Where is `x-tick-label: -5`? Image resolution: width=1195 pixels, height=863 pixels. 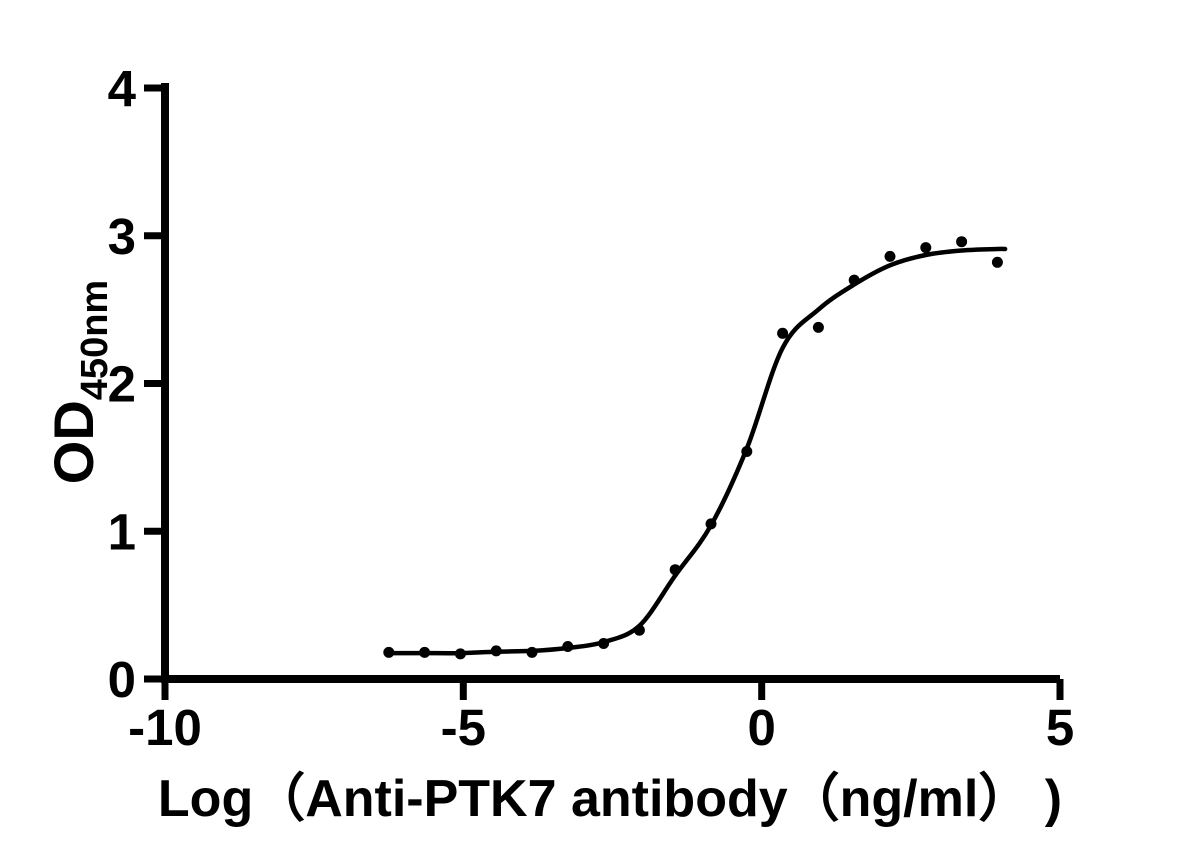 x-tick-label: -5 is located at coordinates (463, 727).